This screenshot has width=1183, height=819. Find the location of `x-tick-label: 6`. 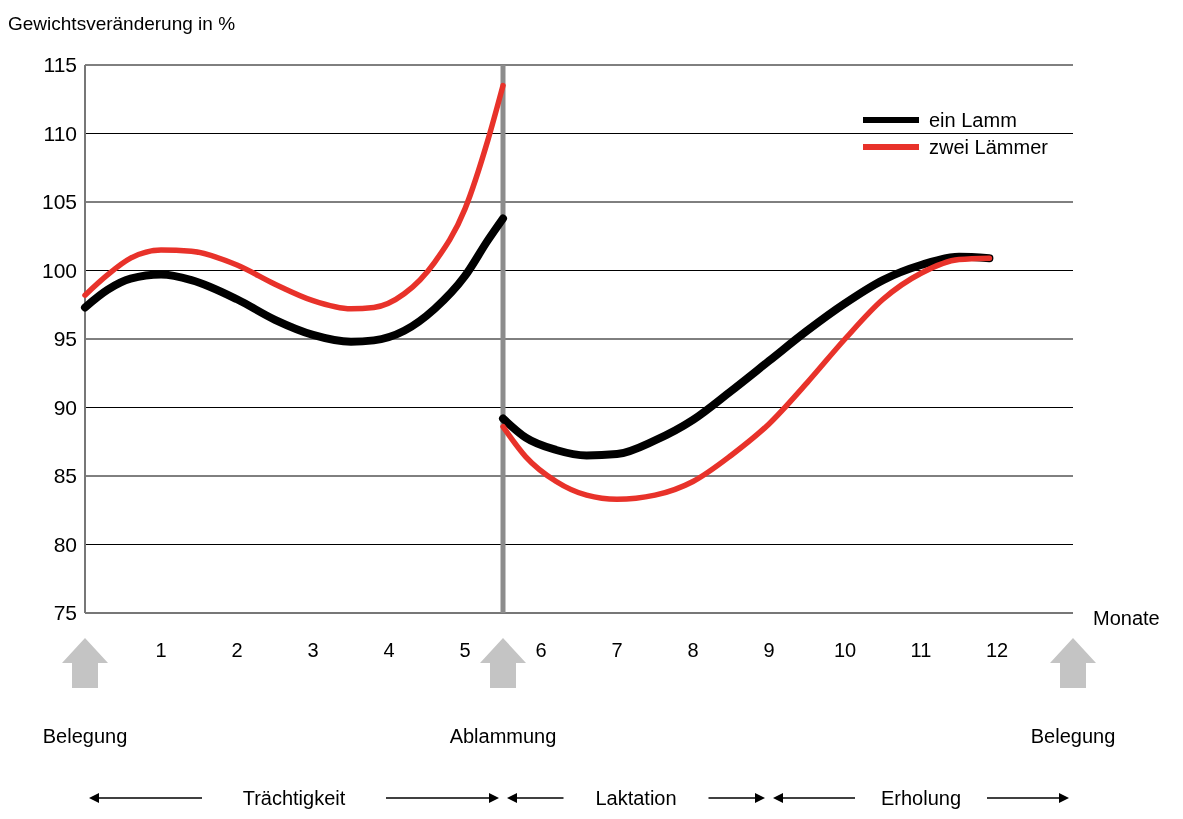

x-tick-label: 6 is located at coordinates (541, 650).